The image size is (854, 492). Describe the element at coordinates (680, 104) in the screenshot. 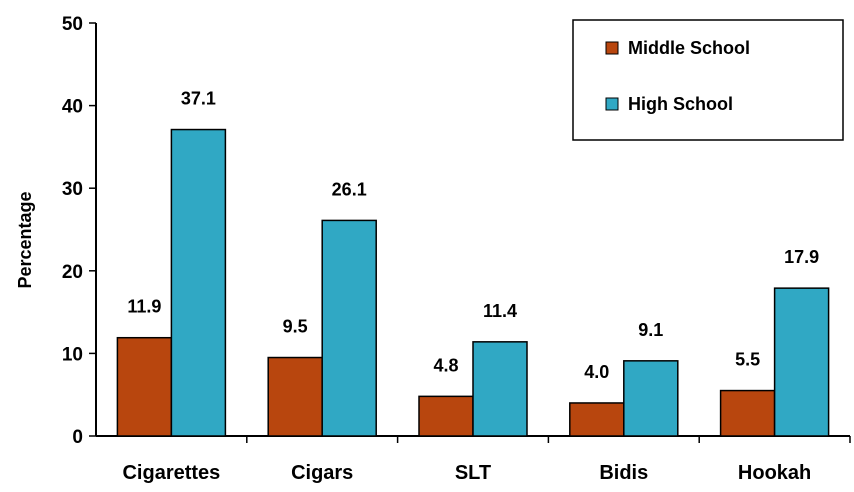

I see `legend-label-high-school: High School` at that location.